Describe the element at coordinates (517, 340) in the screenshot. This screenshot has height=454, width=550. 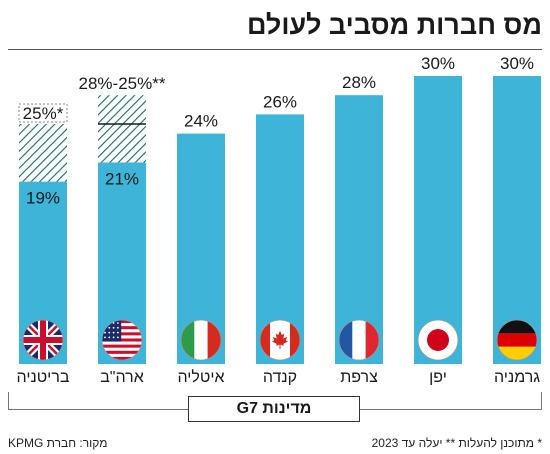
I see `germany-flag-icon` at that location.